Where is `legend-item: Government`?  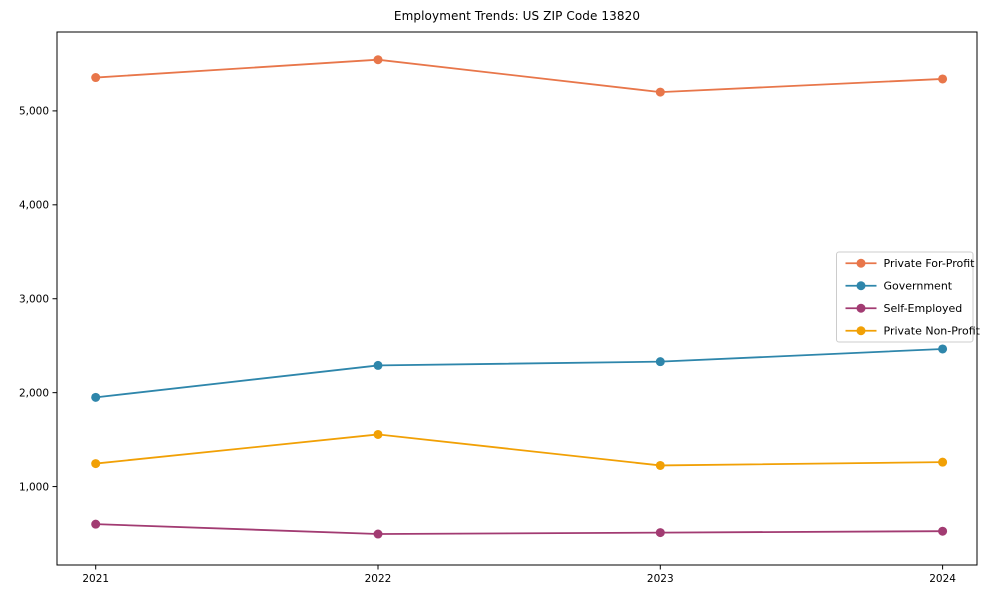
legend-item: Government is located at coordinates (899, 286).